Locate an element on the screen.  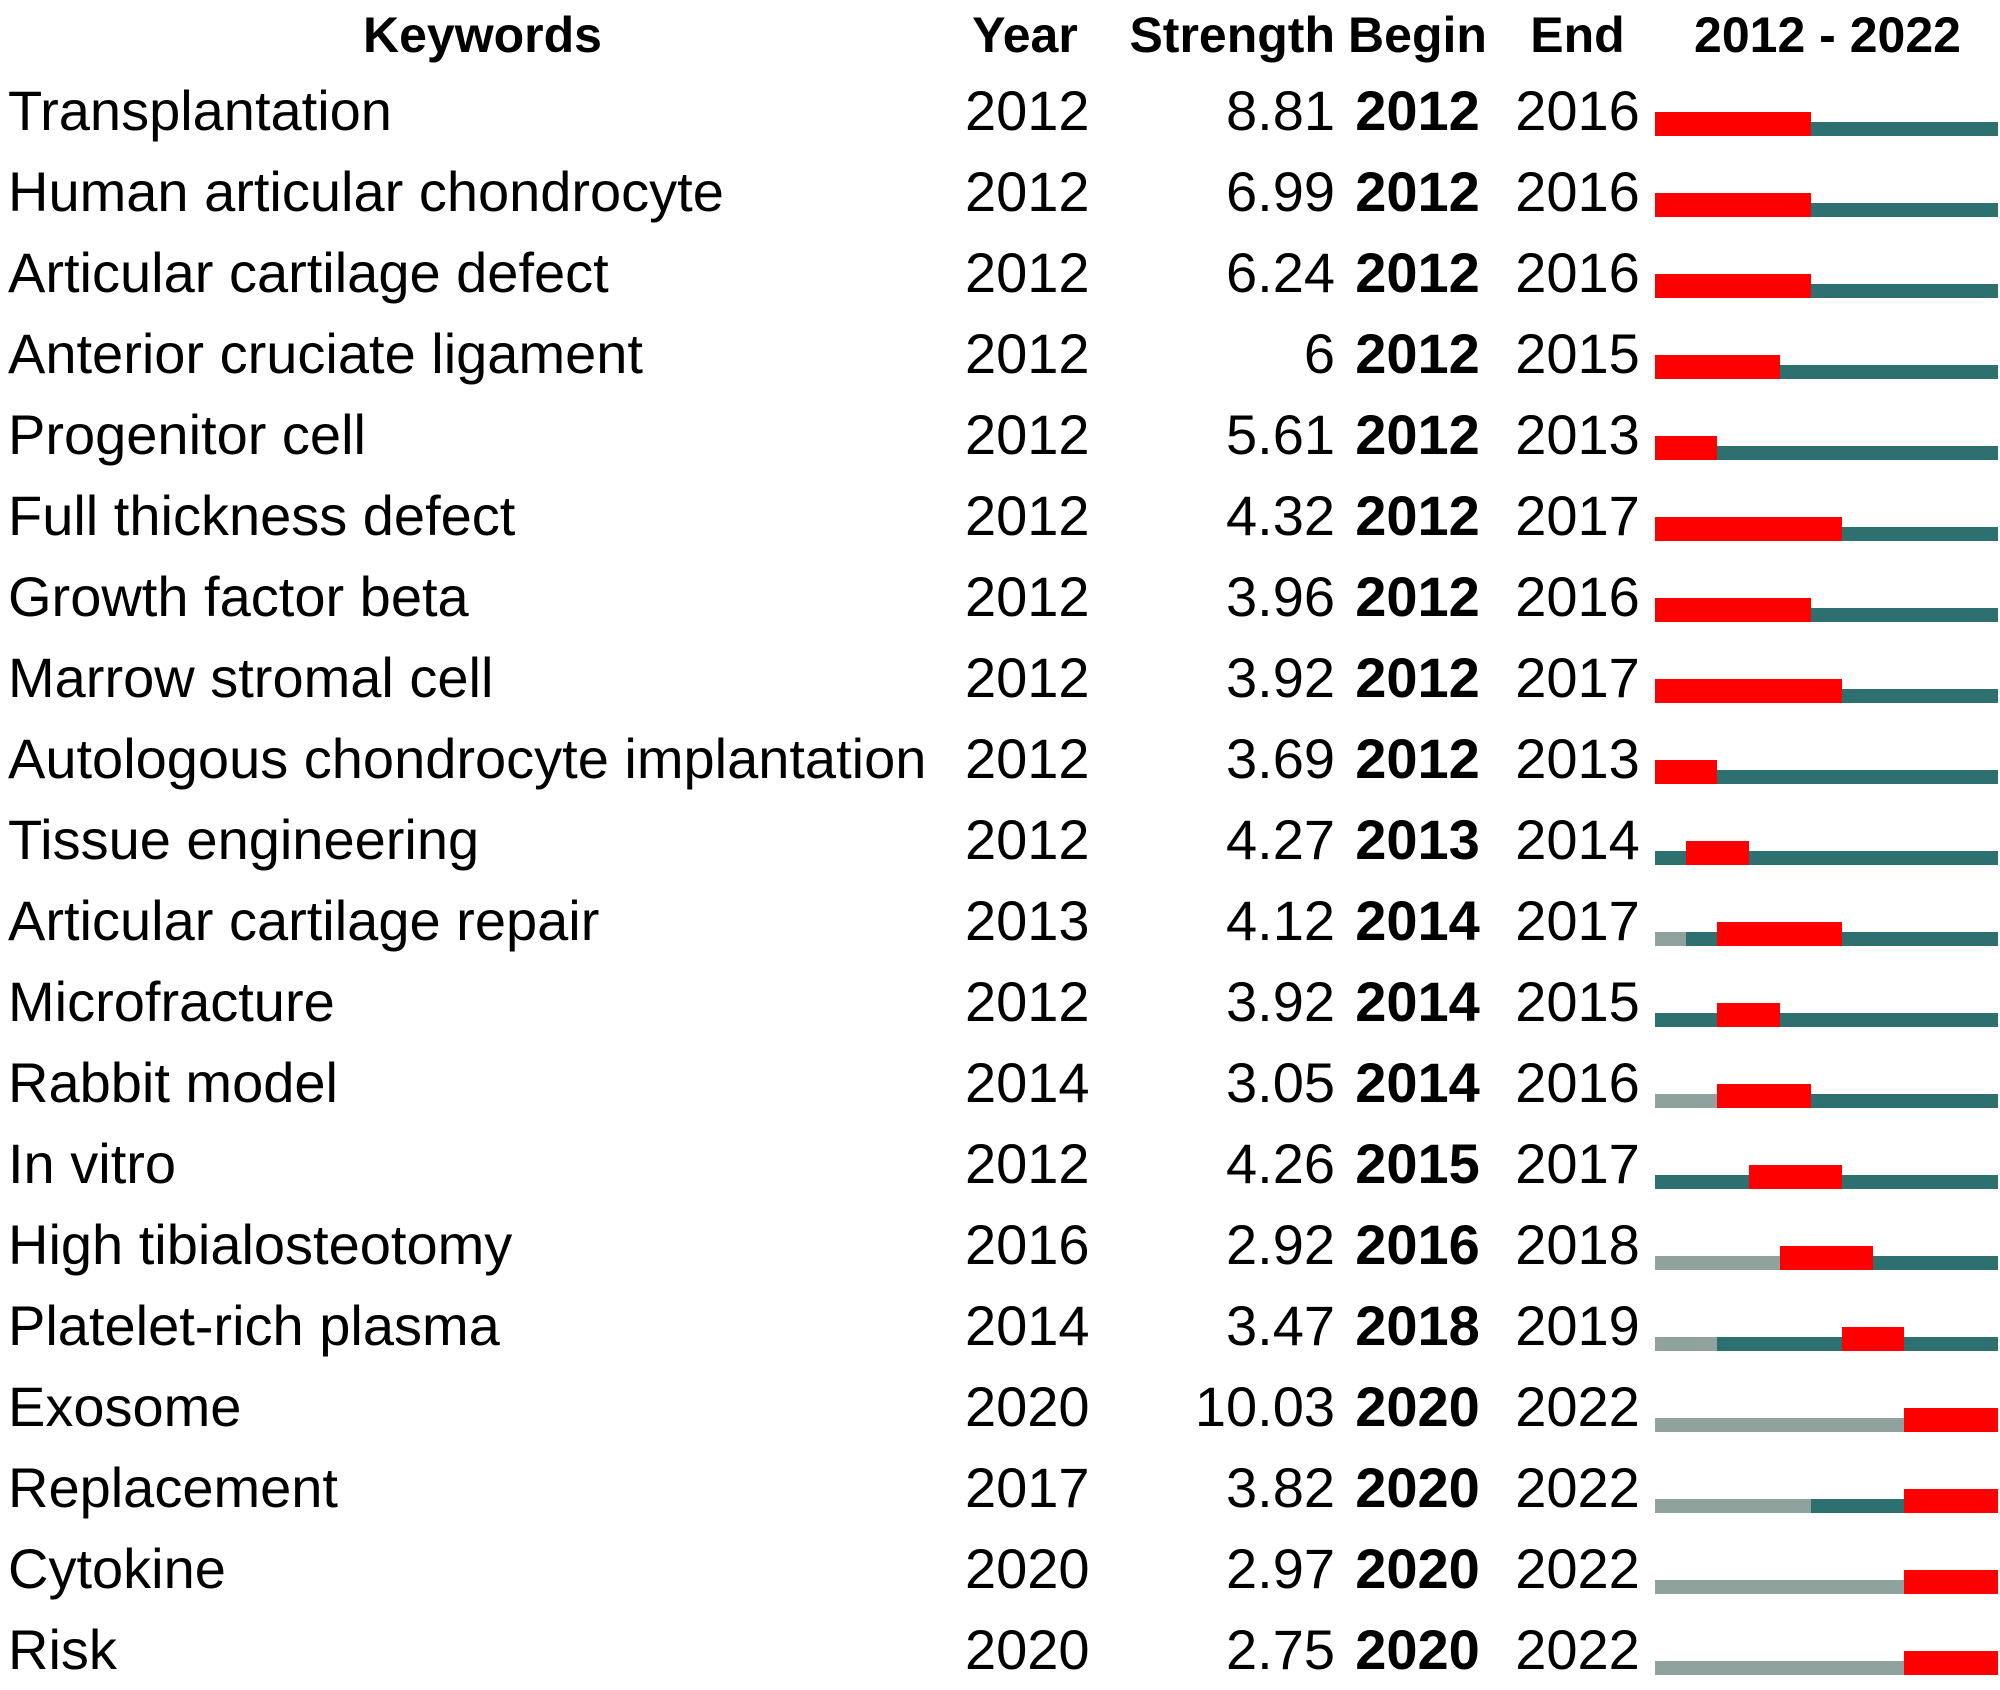
col-header-begin: Begin is located at coordinates (1417, 35).